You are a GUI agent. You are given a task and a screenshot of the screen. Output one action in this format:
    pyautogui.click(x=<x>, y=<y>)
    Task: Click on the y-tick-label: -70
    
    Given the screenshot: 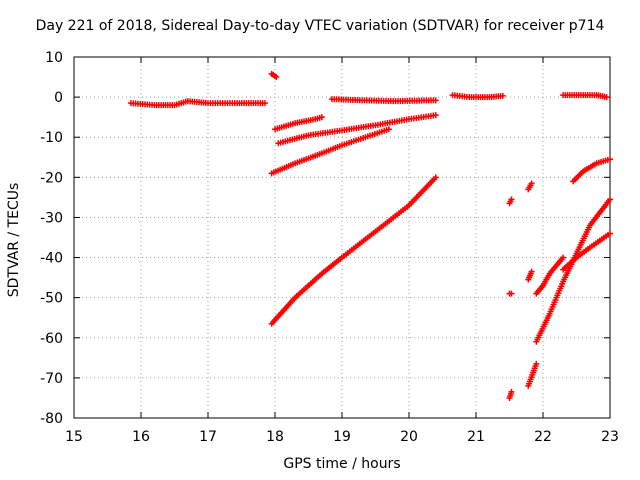 What is the action you would take?
    pyautogui.click(x=51, y=379)
    